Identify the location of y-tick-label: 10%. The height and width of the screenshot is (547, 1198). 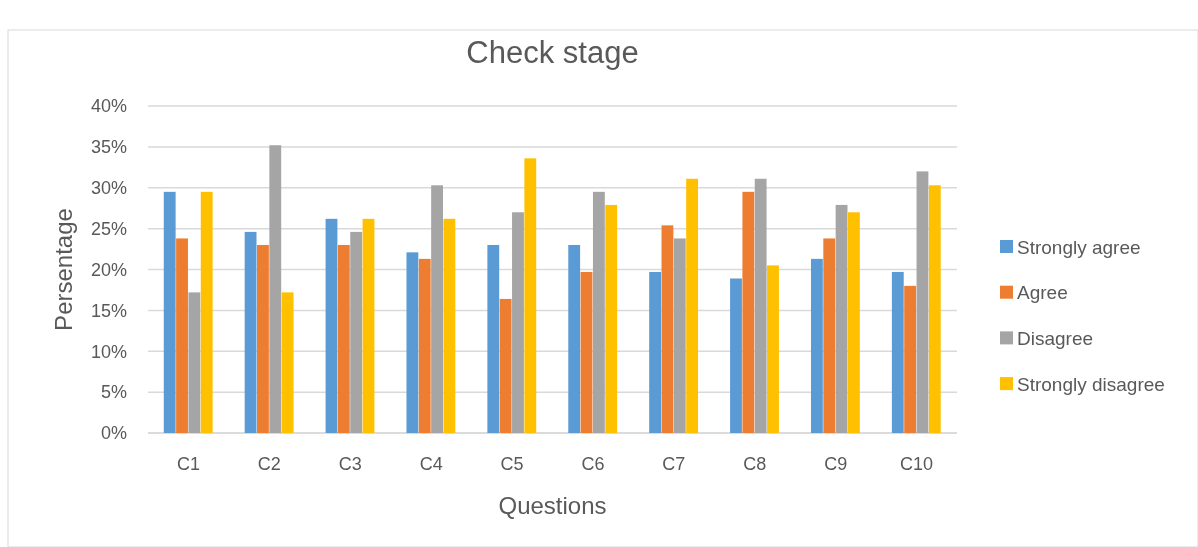
(108, 351).